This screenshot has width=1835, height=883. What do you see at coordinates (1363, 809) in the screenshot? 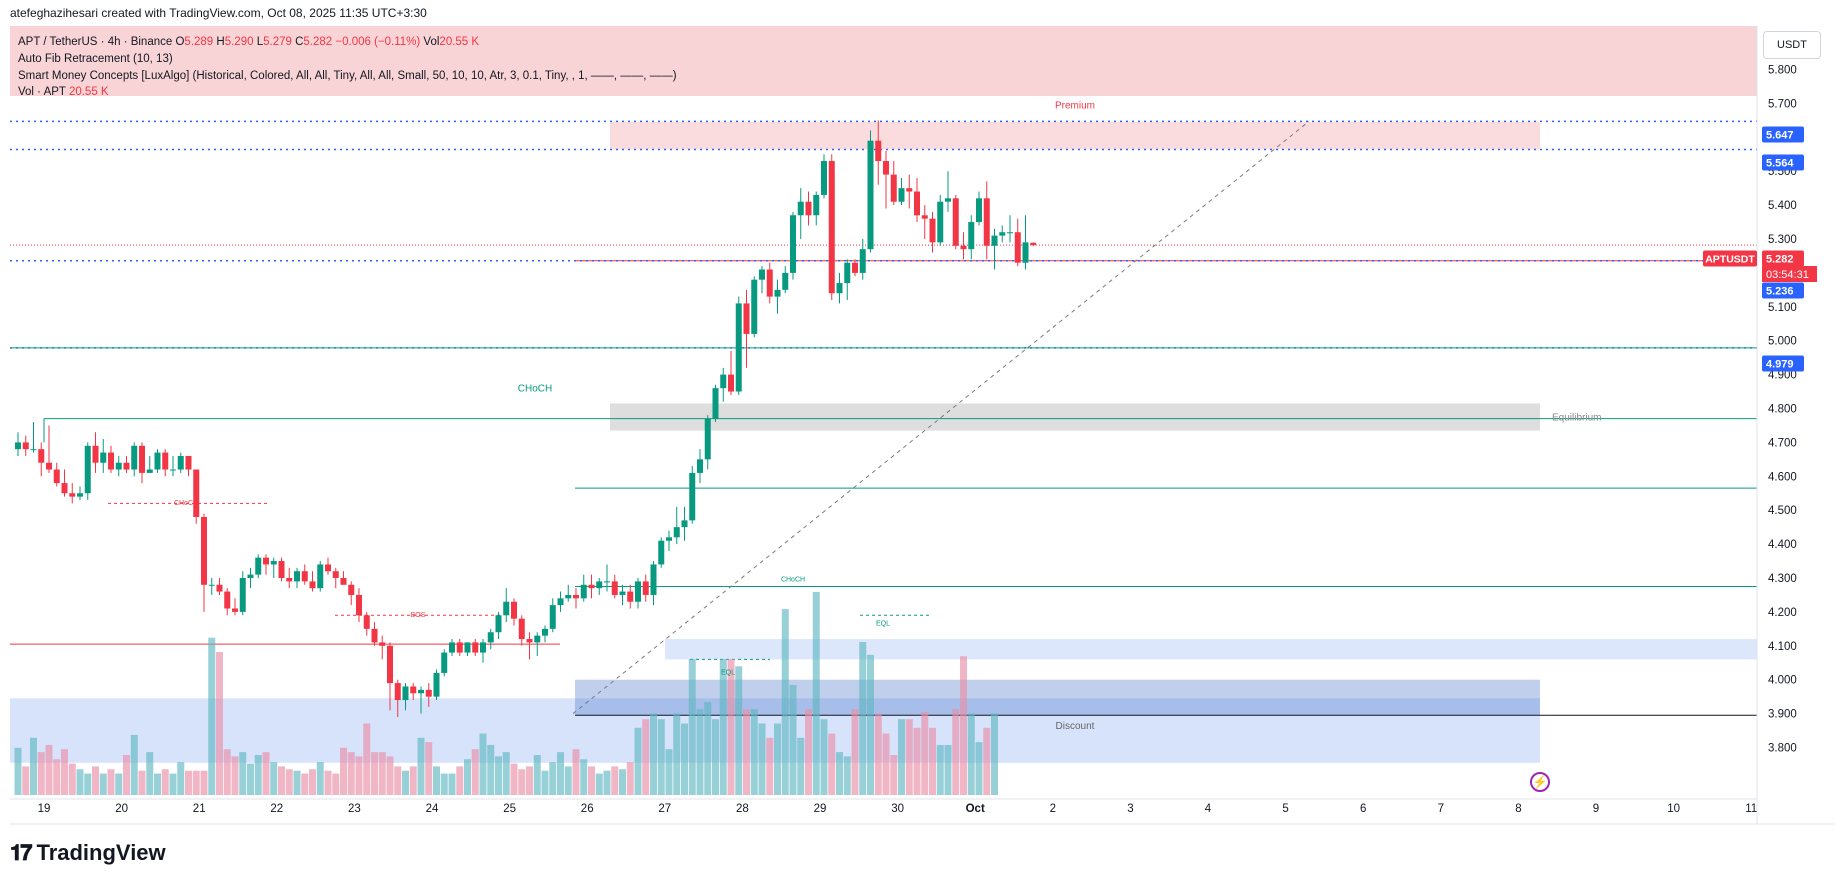
I see `x-tick-label: 6` at bounding box center [1363, 809].